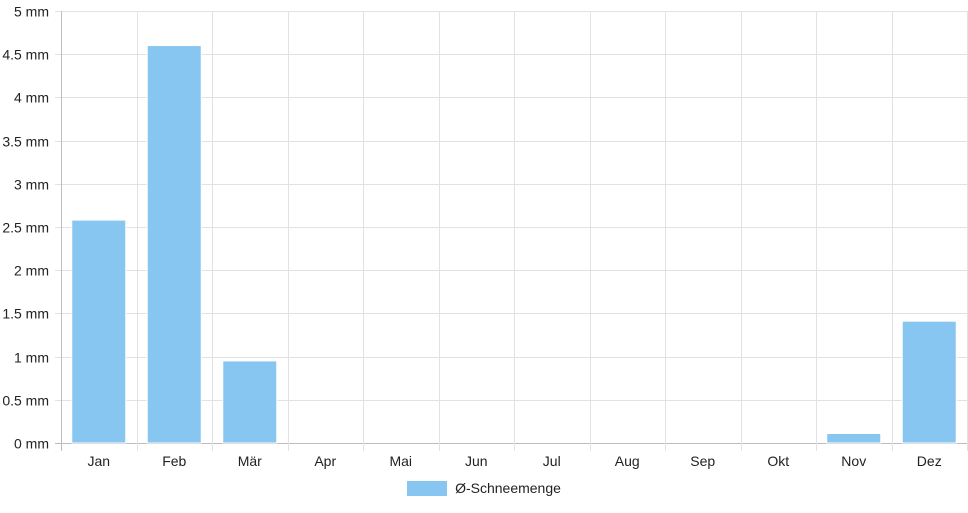 This screenshot has height=513, width=968. I want to click on legend-label: Ø-Schneemenge, so click(508, 488).